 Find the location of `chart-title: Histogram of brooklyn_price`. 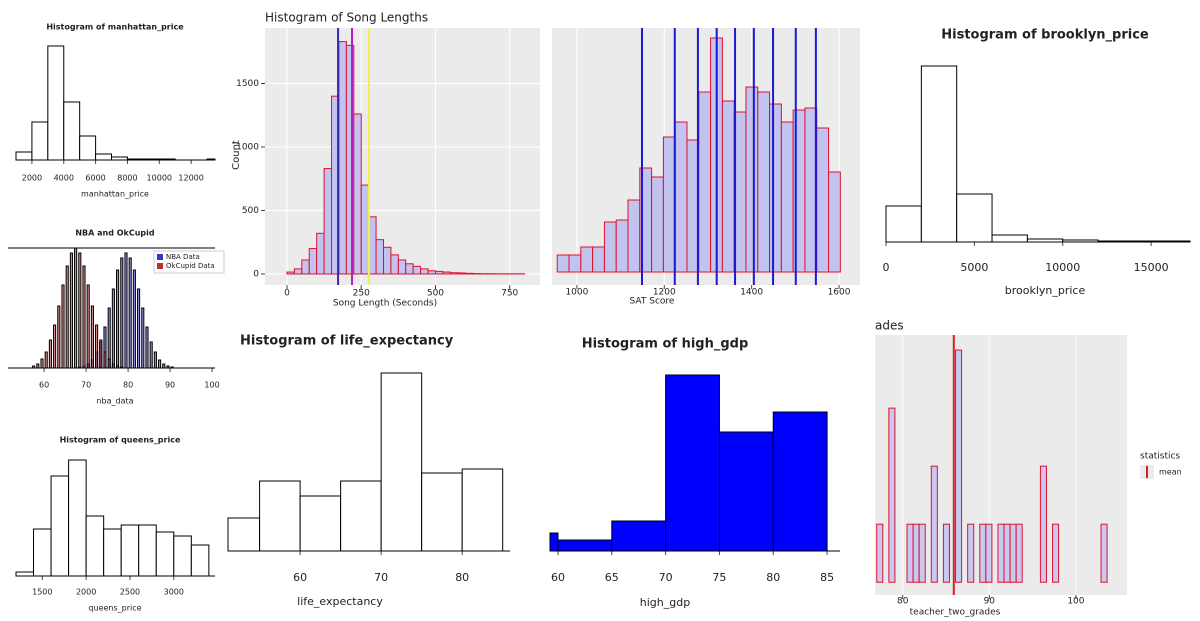

chart-title: Histogram of brooklyn_price is located at coordinates (1045, 35).